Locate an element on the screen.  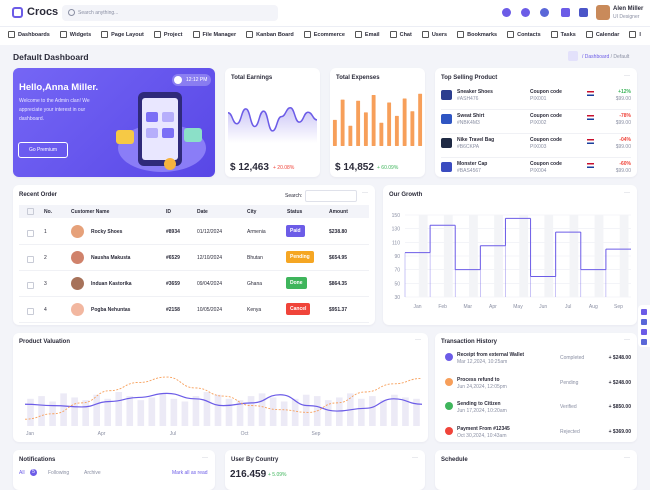
status-badge: Paid is located at coordinates (295, 231).